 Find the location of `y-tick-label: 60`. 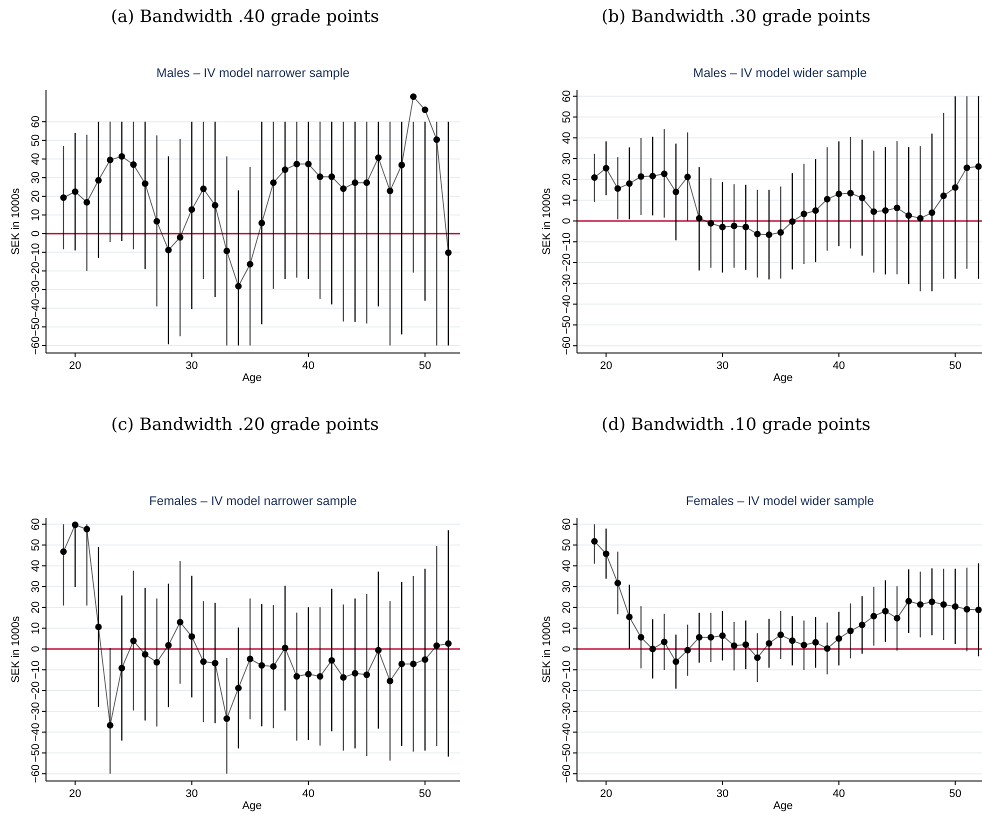

y-tick-label: 60 is located at coordinates (36, 122).